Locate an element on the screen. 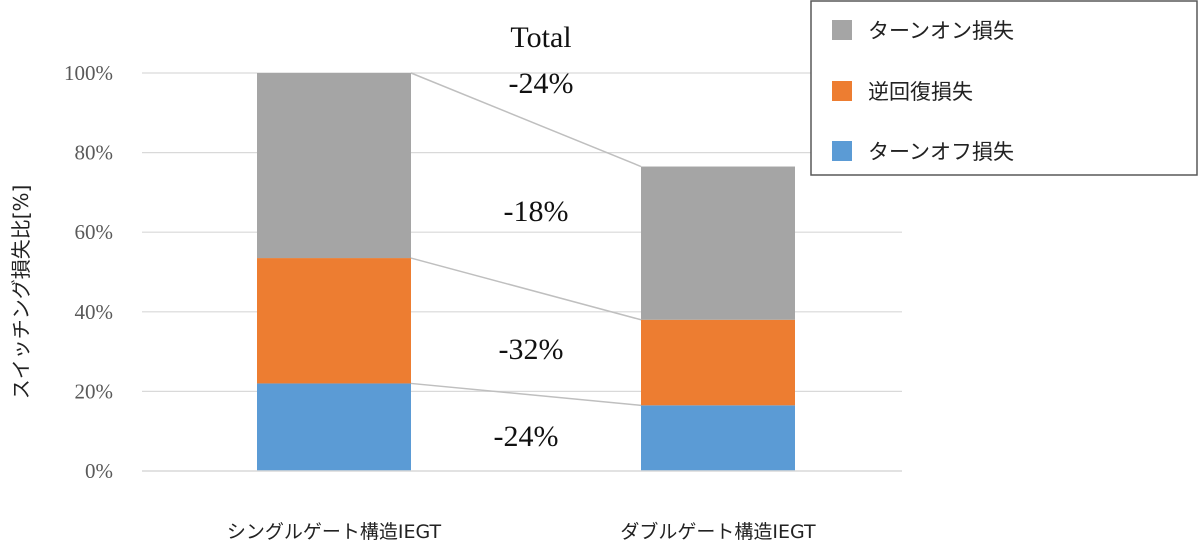 Image resolution: width=1200 pixels, height=546 pixels. y-tick-label: 60% is located at coordinates (94, 232).